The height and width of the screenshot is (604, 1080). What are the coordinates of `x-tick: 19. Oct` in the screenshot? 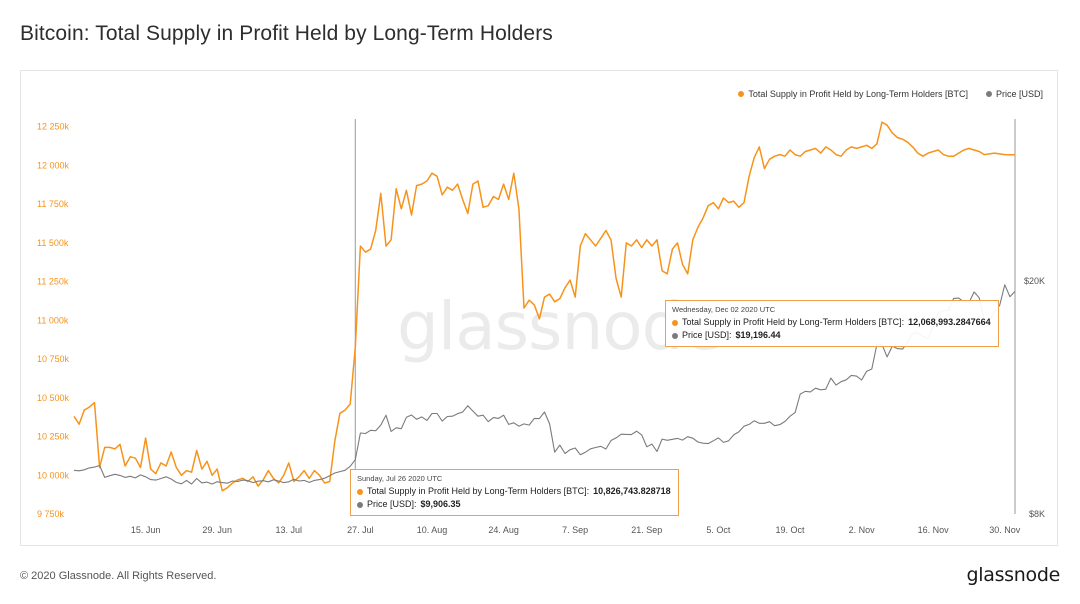 It's located at (790, 530).